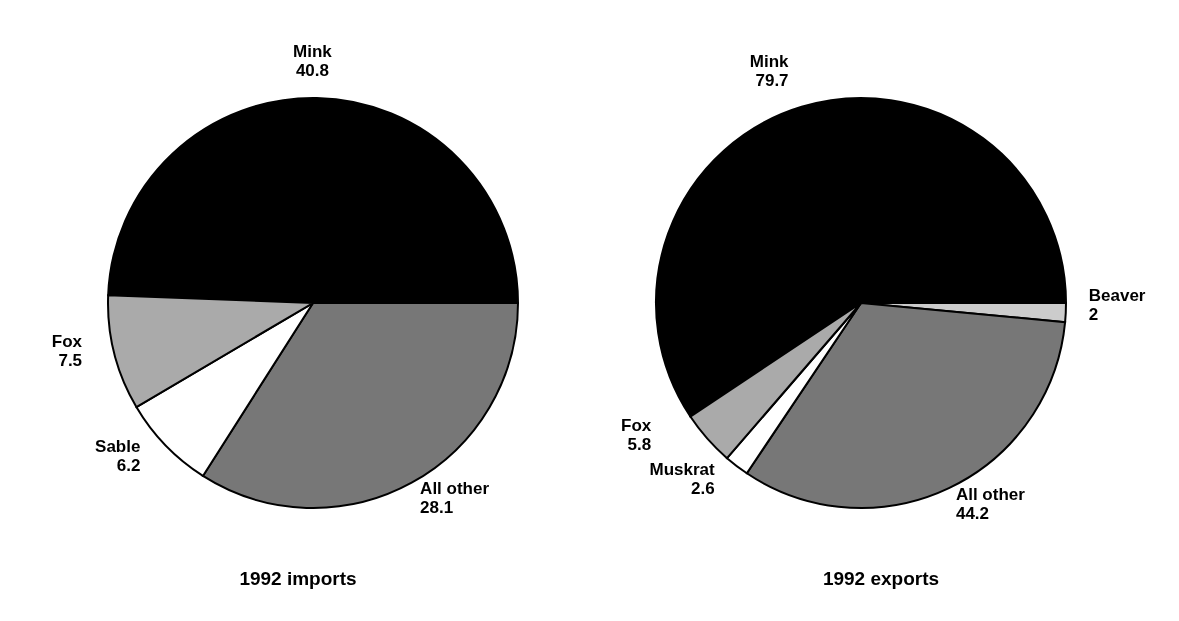 The width and height of the screenshot is (1179, 621). What do you see at coordinates (298, 579) in the screenshot?
I see `text: 1992 imports` at bounding box center [298, 579].